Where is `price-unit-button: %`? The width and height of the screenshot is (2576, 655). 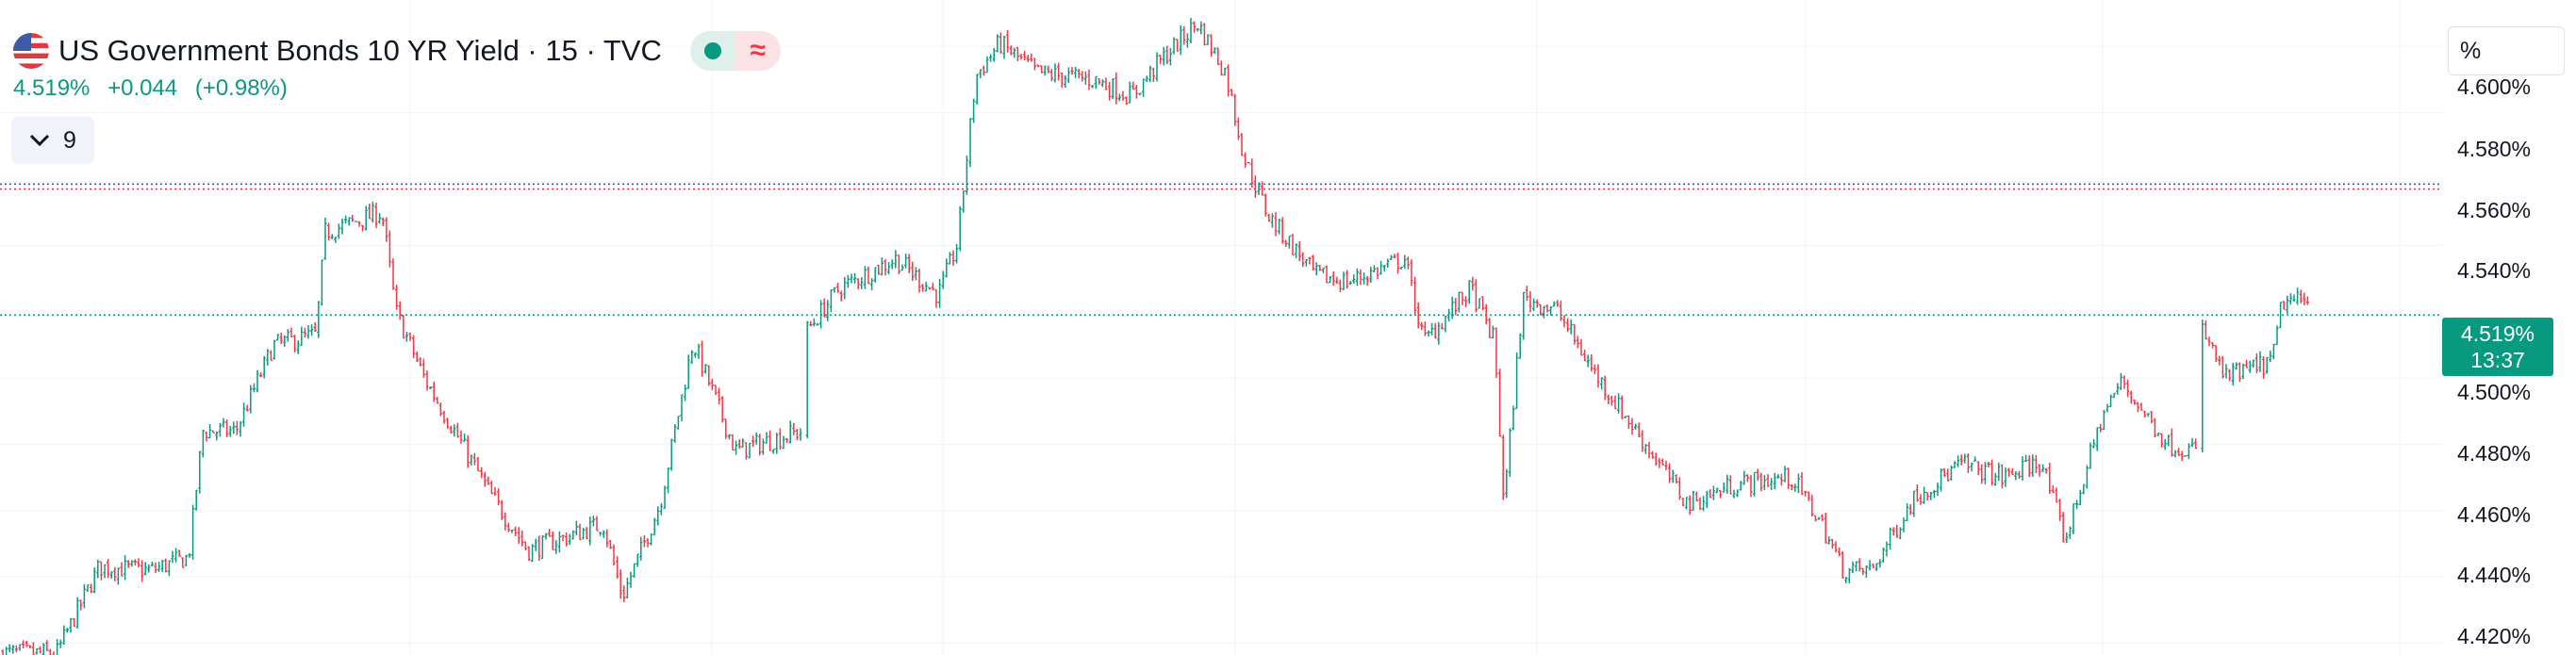 price-unit-button: % is located at coordinates (2506, 51).